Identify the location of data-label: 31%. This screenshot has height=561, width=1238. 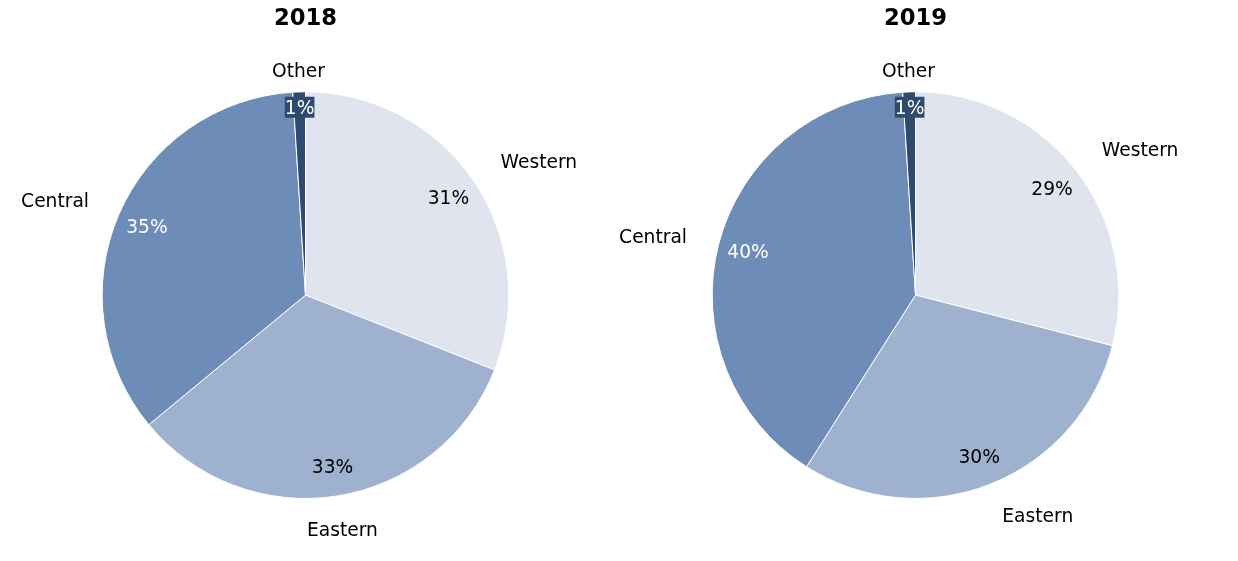
(448, 197).